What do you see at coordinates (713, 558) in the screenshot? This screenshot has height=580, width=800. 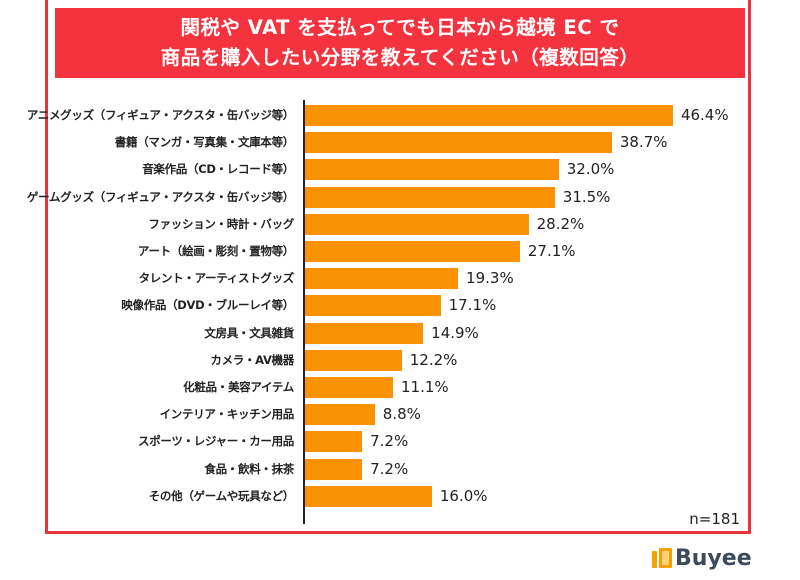 I see `brand-name: Buyee` at bounding box center [713, 558].